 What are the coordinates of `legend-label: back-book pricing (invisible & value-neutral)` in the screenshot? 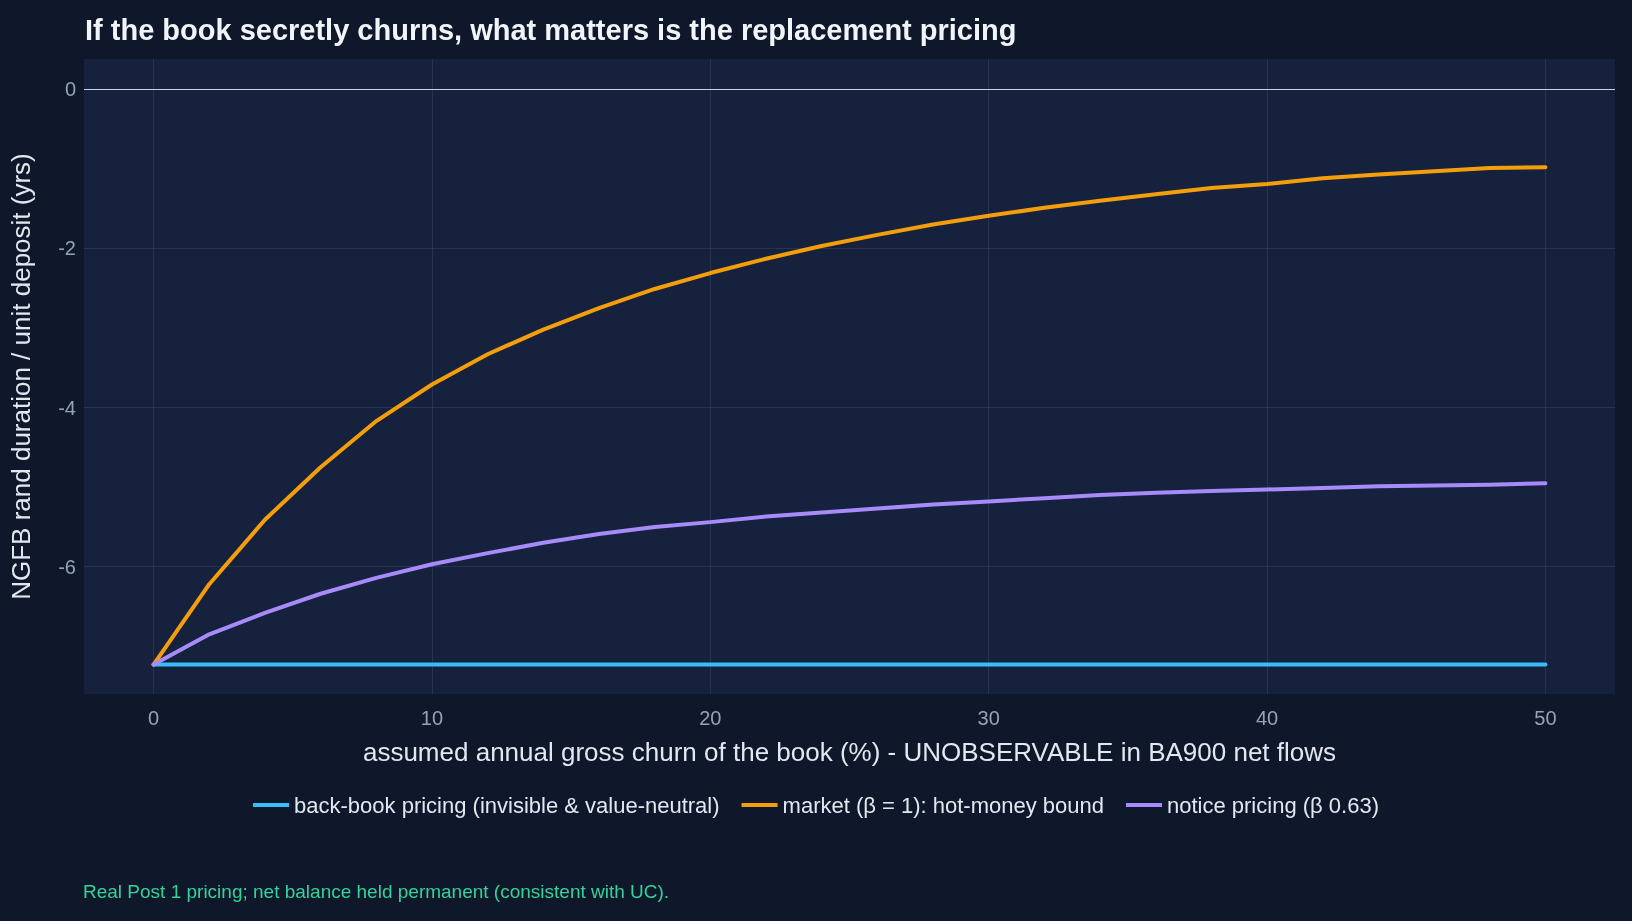 It's located at (507, 805).